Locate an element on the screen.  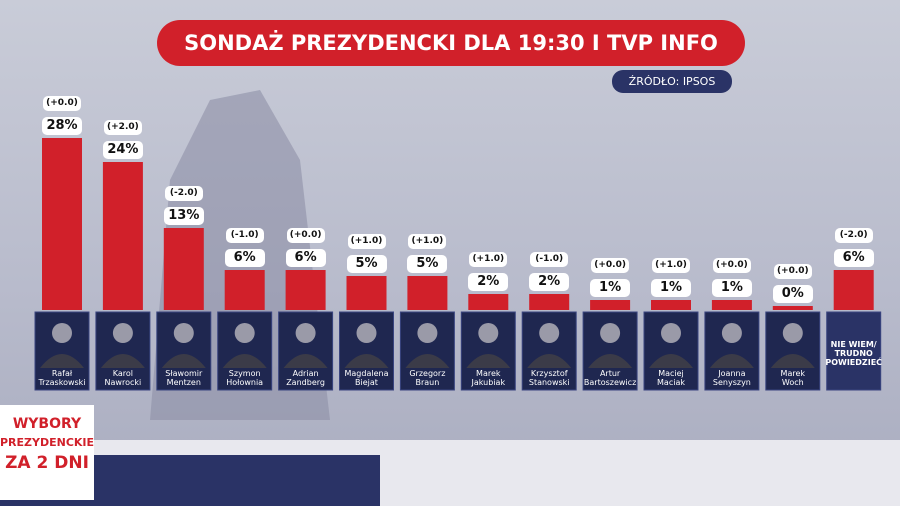
candidate-name: Artur Bartoszewicz is located at coordinates (610, 378).